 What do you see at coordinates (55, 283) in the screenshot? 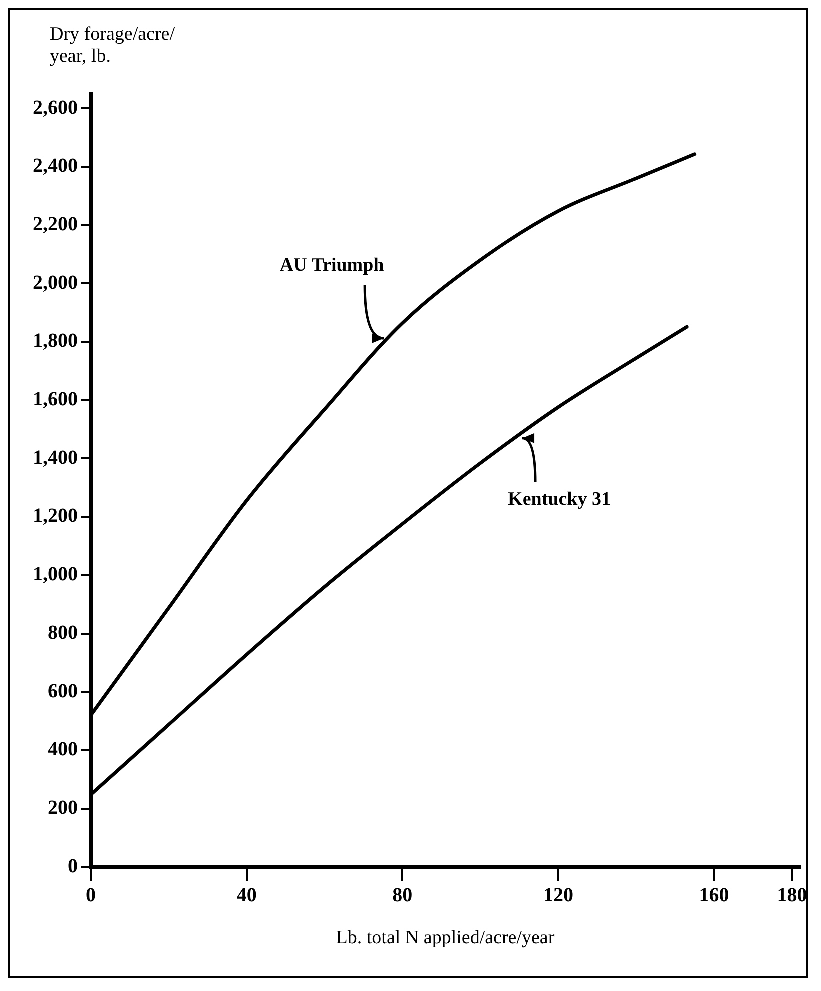
I see `y-tick-label: 2,000` at bounding box center [55, 283].